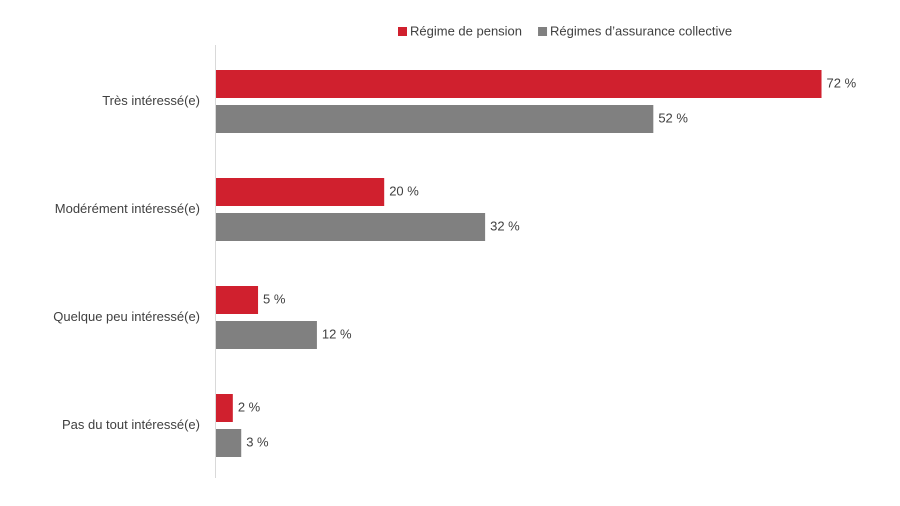 This screenshot has width=900, height=506. I want to click on category-label: Modérément intéressé(e), so click(127, 208).